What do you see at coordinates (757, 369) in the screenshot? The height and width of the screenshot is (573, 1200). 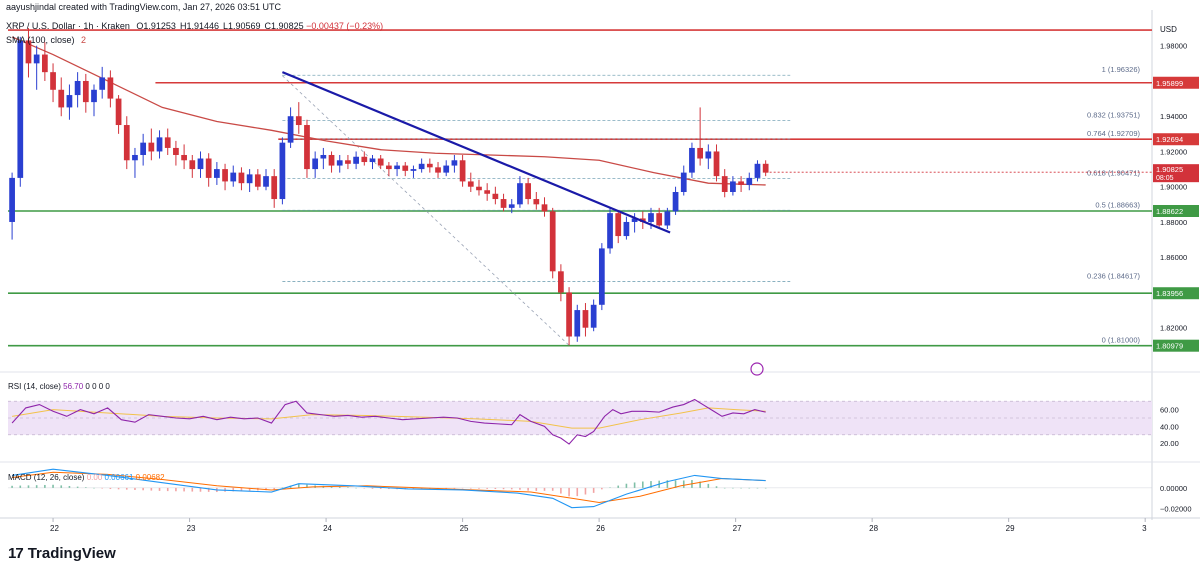 I see `replay-icon` at bounding box center [757, 369].